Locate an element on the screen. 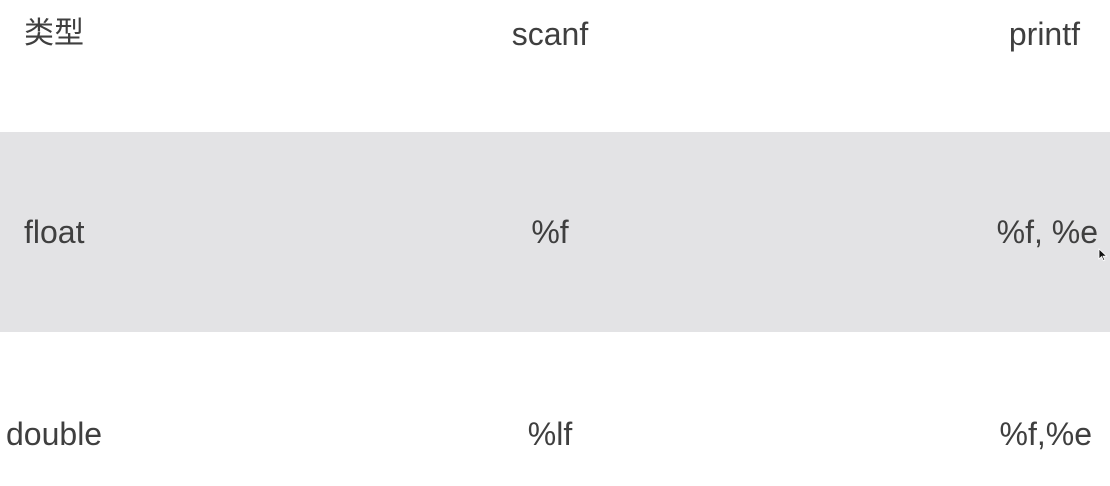 This screenshot has width=1110, height=486. header-scanf: scanf is located at coordinates (550, 34).